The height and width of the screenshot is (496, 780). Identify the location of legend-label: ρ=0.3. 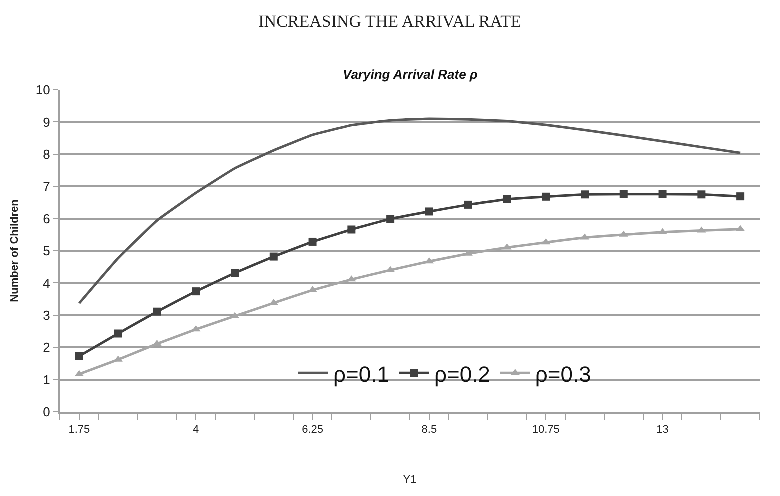
(563, 374).